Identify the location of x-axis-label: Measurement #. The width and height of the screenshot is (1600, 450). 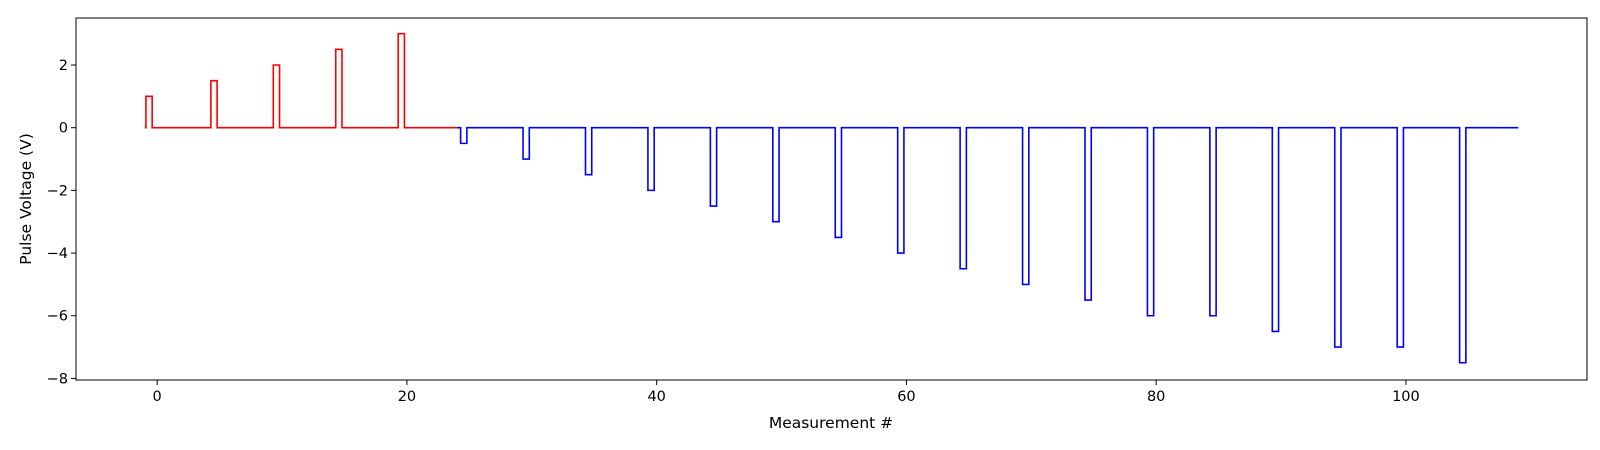
(831, 423).